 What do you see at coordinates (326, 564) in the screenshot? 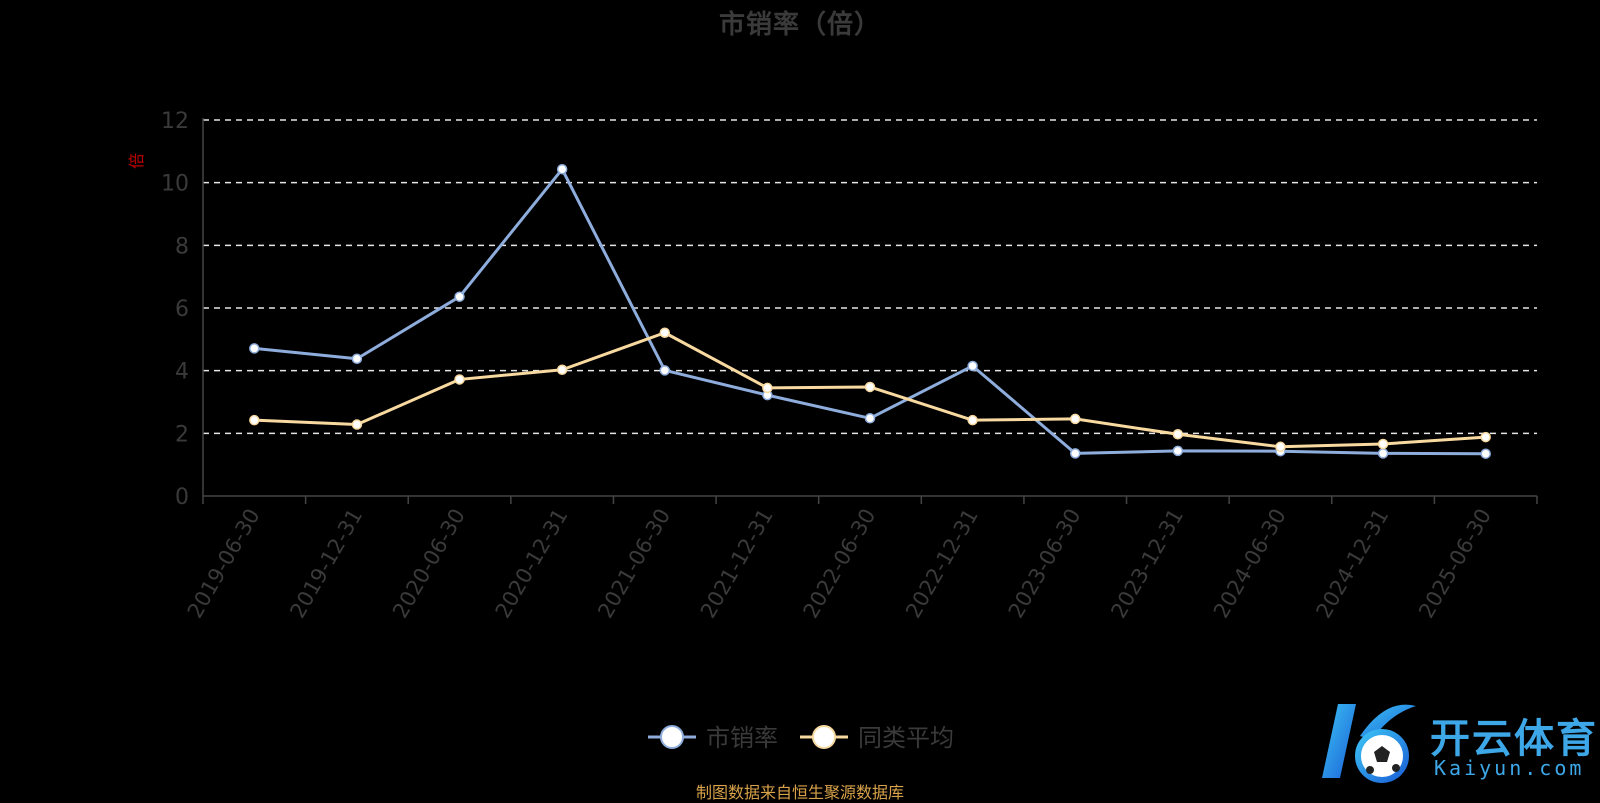
I see `x-tick-label: 2019-12-31` at bounding box center [326, 564].